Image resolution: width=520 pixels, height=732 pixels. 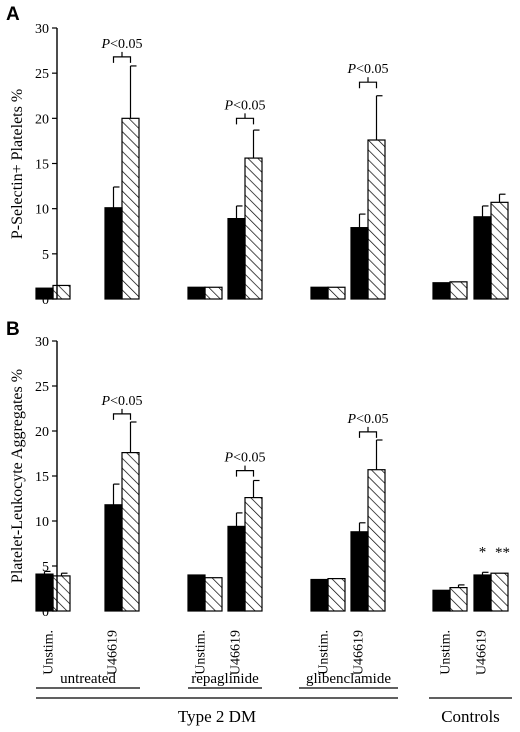 I want to click on treatment-label: glibenclamide, so click(x=348, y=679).